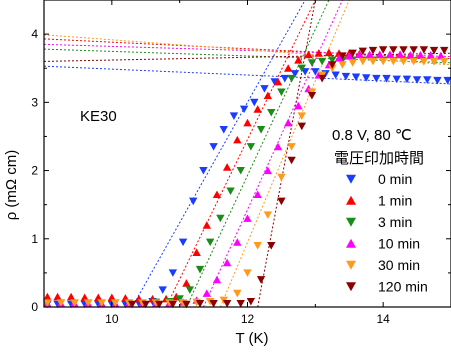 This screenshot has height=356, width=451. I want to click on legend: 0 min 1 min 3 min 10 min 30 min 120 min, so click(387, 233).